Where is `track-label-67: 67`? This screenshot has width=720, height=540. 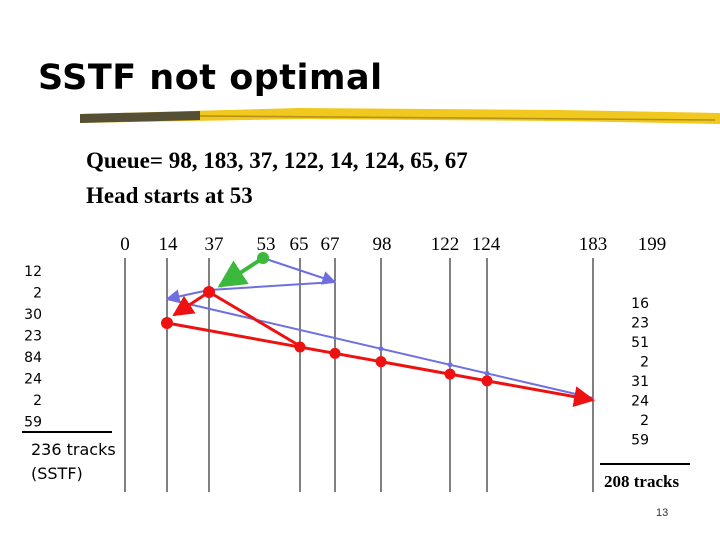
track-label-67: 67 is located at coordinates (330, 244).